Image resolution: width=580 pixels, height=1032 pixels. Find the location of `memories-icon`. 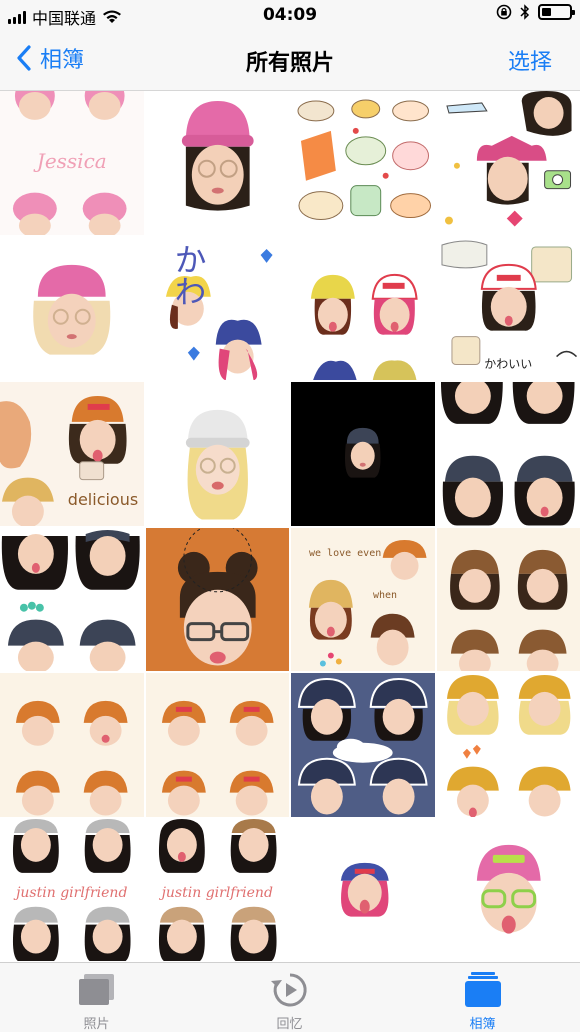

memories-icon is located at coordinates (290, 990).